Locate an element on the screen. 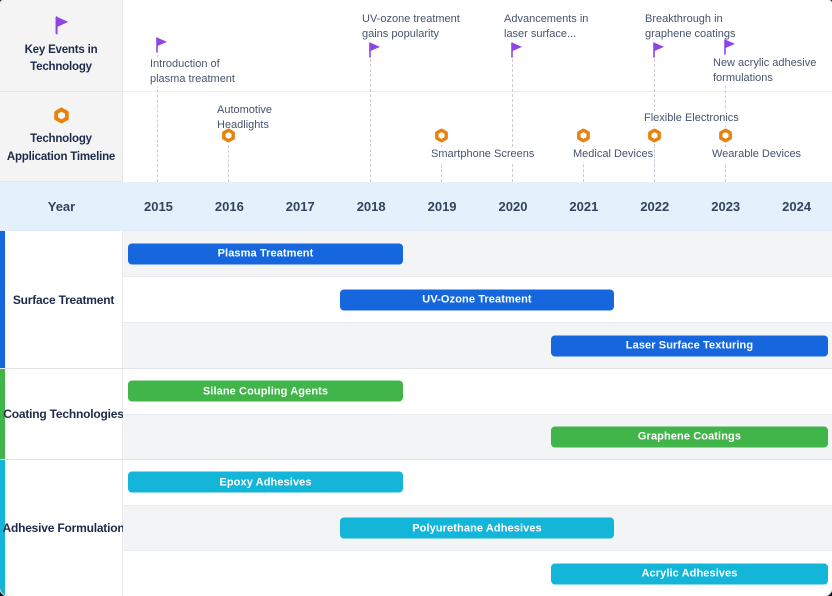 The height and width of the screenshot is (596, 832). gantt-row: Epoxy Adhesives is located at coordinates (477, 482).